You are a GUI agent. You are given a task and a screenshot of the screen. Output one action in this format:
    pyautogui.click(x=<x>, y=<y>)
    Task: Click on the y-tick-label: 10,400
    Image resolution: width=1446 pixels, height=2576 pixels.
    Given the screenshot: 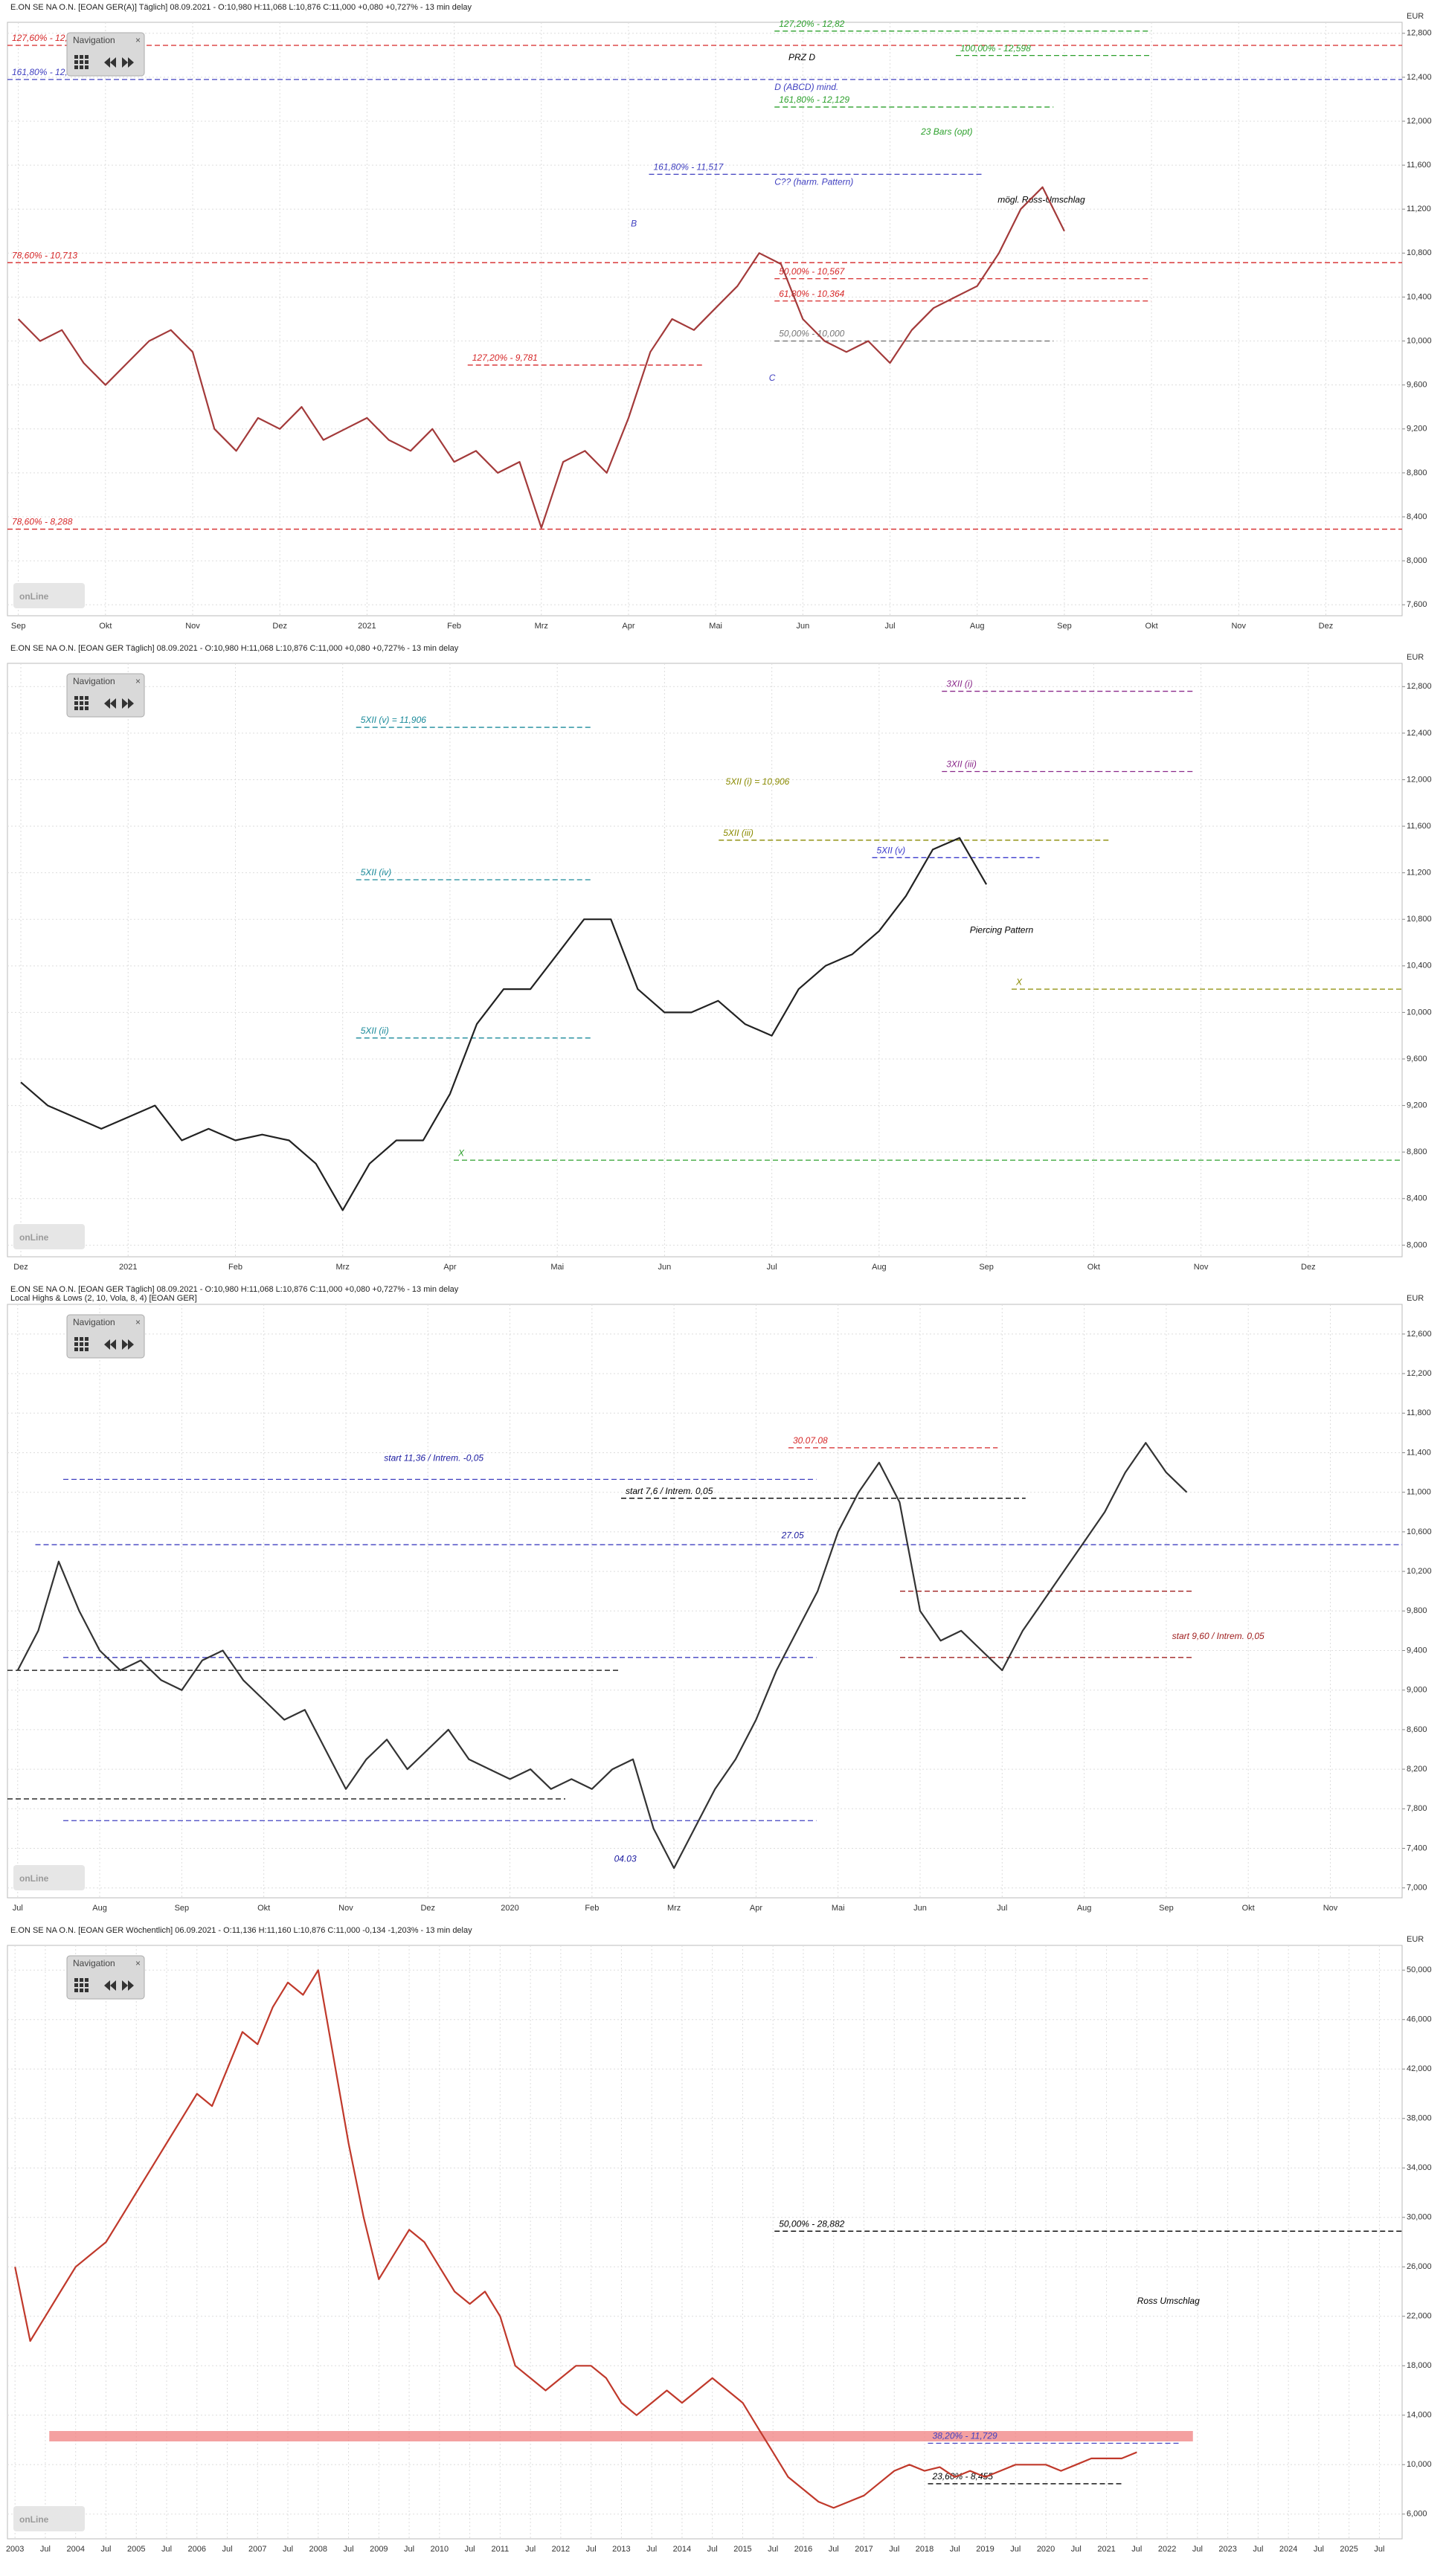 What is the action you would take?
    pyautogui.click(x=1419, y=296)
    